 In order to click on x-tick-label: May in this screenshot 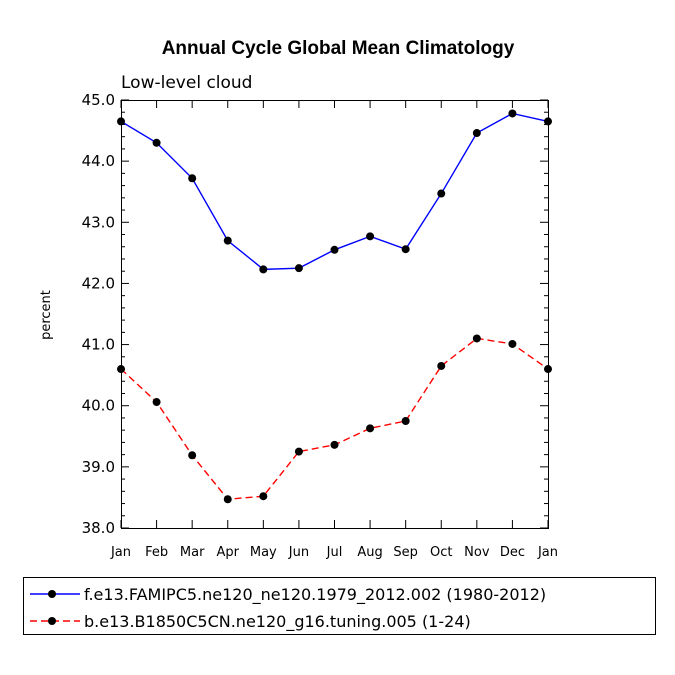, I will do `click(263, 552)`.